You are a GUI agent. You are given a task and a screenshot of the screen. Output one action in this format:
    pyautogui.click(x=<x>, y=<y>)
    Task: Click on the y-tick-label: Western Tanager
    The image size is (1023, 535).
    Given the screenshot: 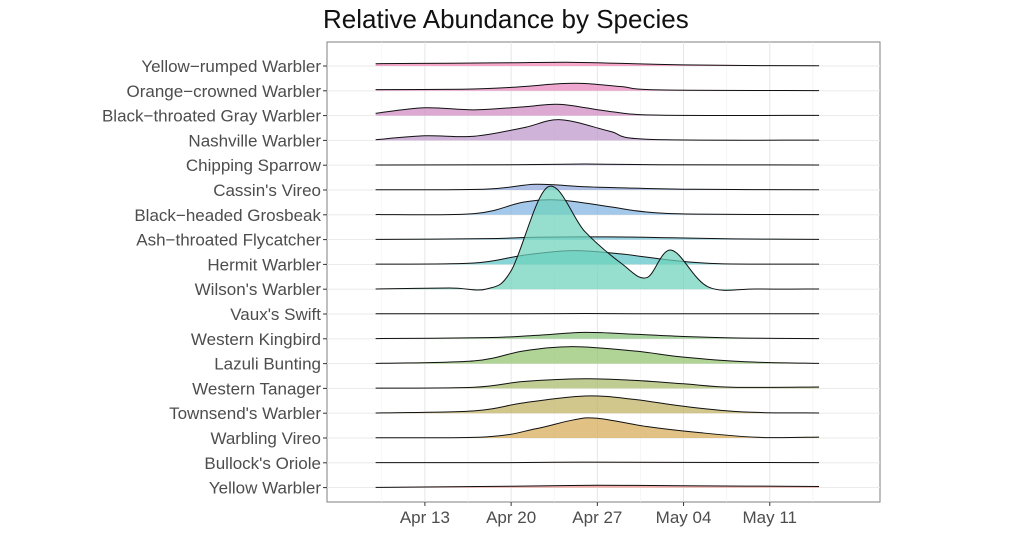 What is the action you would take?
    pyautogui.click(x=256, y=388)
    